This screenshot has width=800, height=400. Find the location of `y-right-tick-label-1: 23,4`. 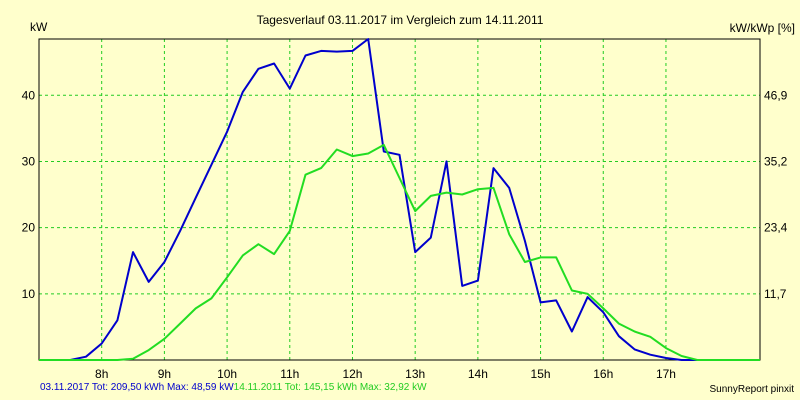

y-right-tick-label-1: 23,4 is located at coordinates (776, 228).